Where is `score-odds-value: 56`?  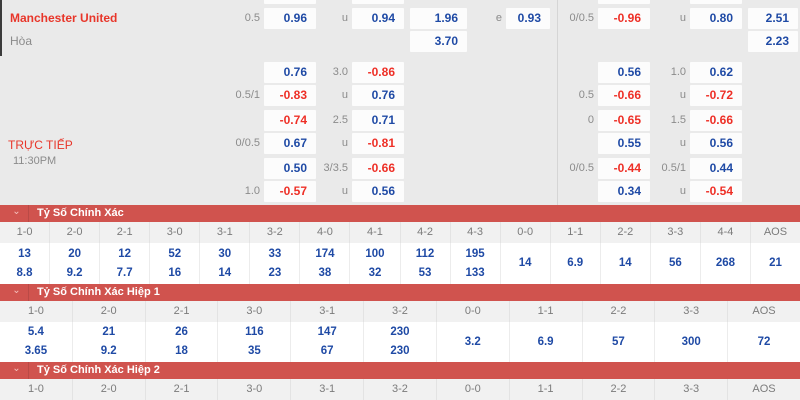 score-odds-value: 56 is located at coordinates (675, 263).